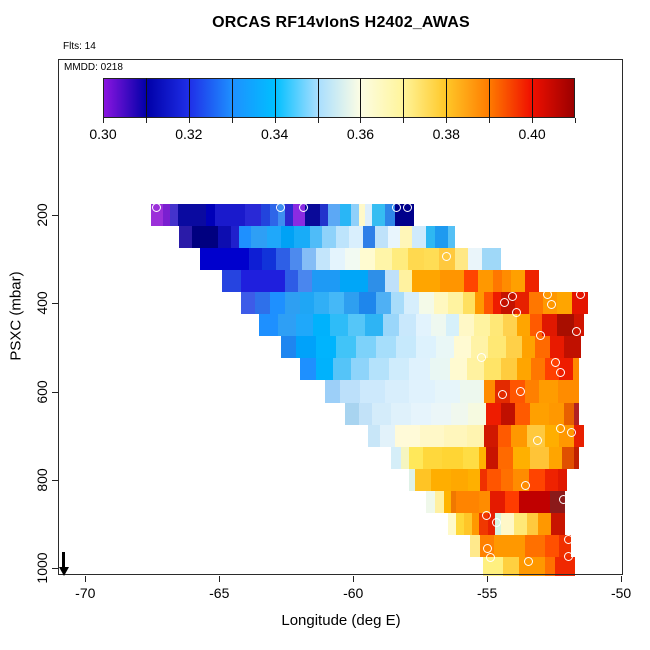  Describe the element at coordinates (55, 215) in the screenshot. I see `y-axis-tick` at that location.